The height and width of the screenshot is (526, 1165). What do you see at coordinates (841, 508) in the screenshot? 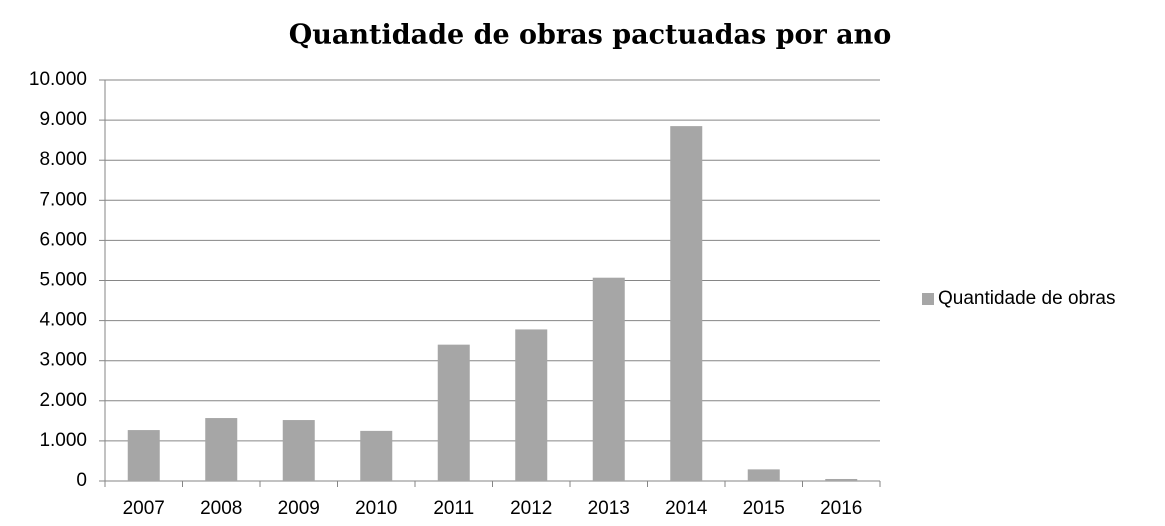
I see `x-tick-label: 2016` at bounding box center [841, 508].